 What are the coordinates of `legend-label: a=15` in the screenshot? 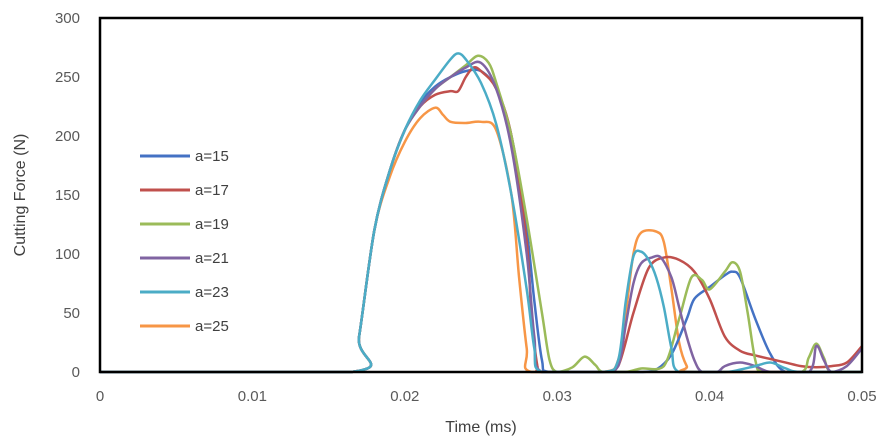 It's located at (212, 156).